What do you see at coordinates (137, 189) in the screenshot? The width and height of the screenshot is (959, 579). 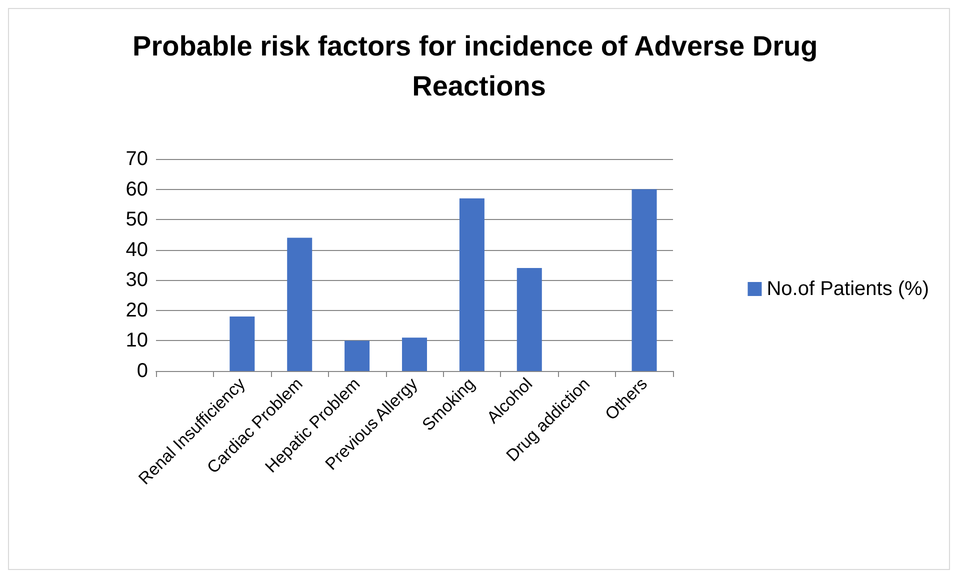 I see `y-tick-label: 60` at bounding box center [137, 189].